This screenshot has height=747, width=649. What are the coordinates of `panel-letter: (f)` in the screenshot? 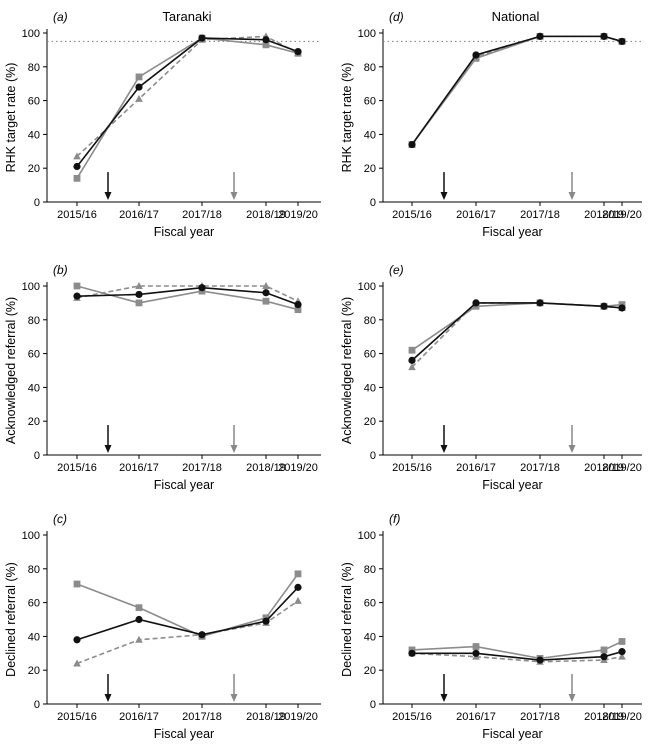 It's located at (394, 519).